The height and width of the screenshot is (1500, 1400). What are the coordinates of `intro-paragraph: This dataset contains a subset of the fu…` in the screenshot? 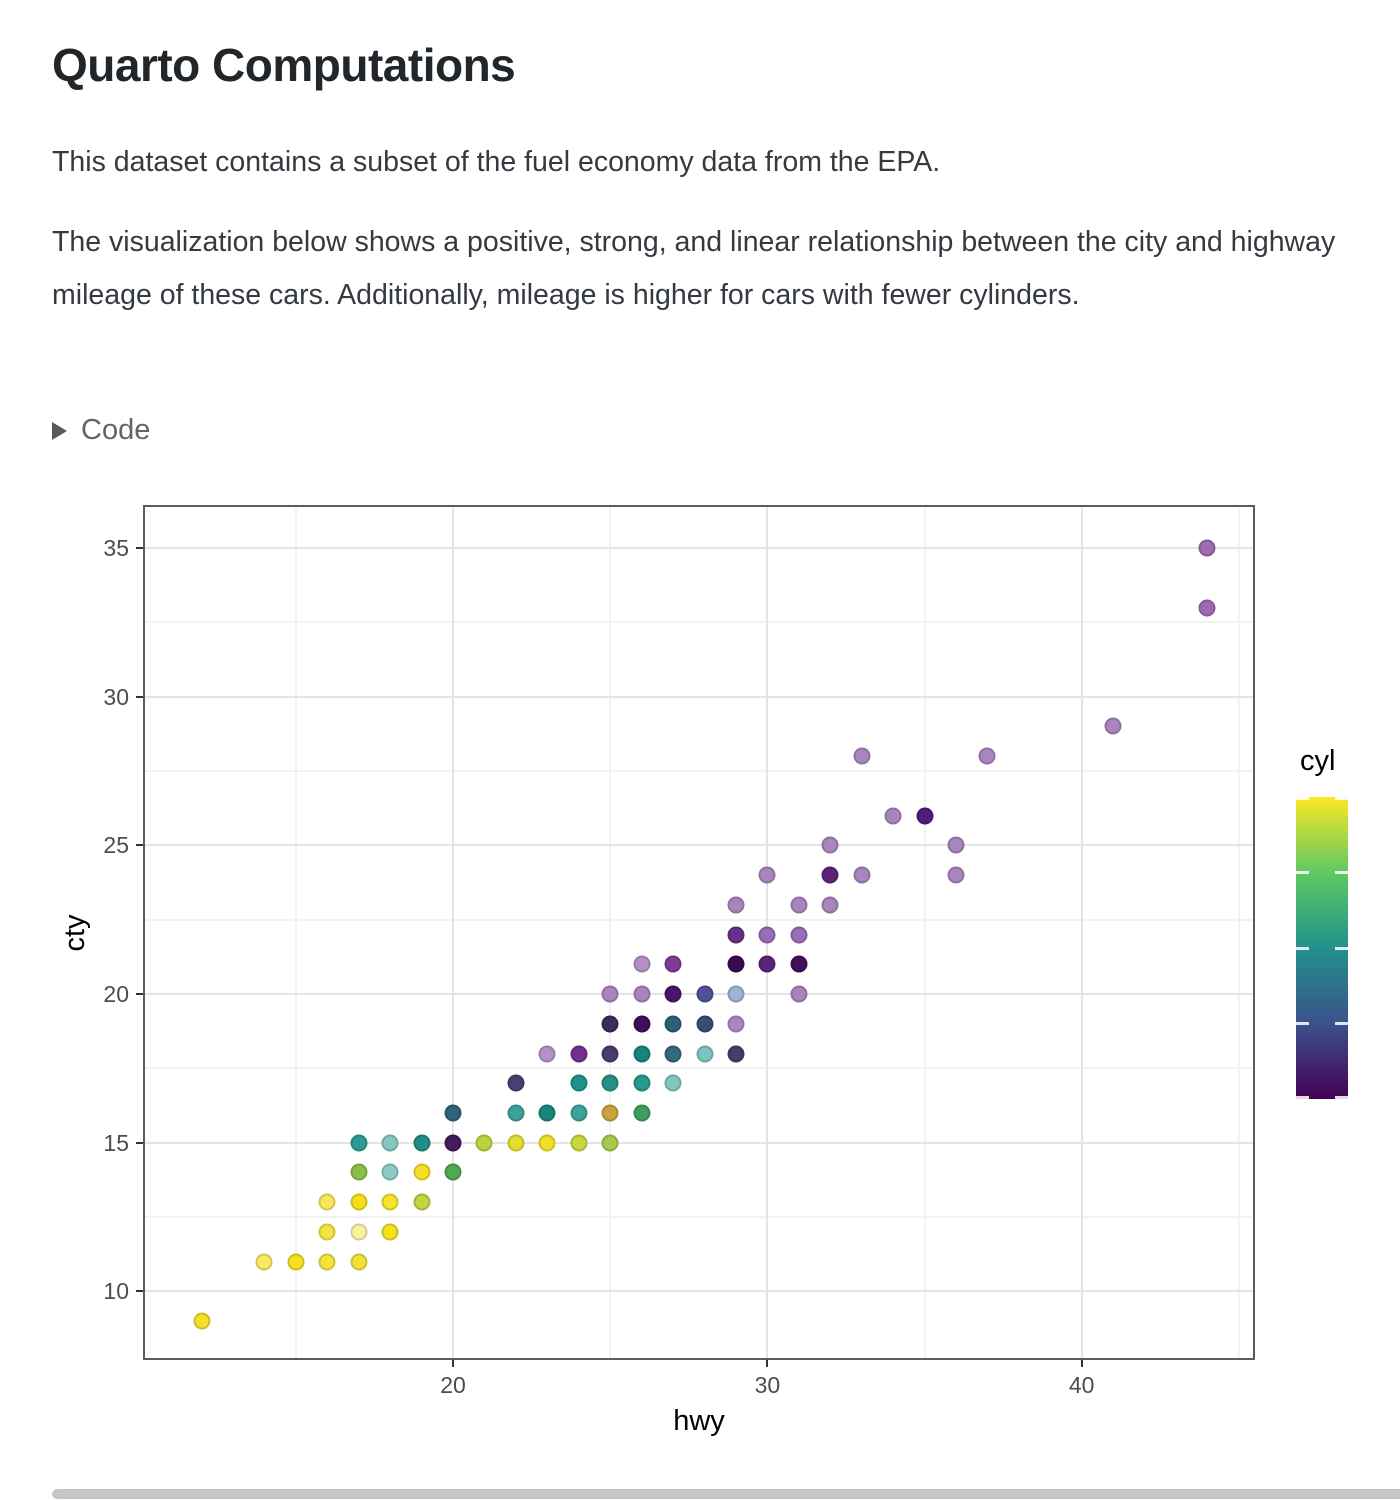 It's located at (496, 162).